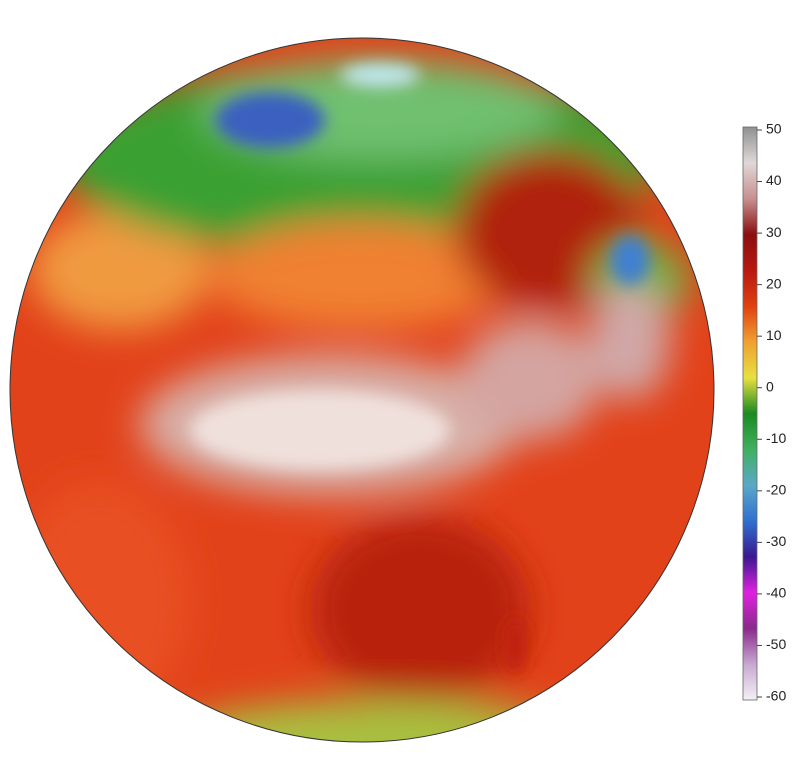 The width and height of the screenshot is (800, 779). Describe the element at coordinates (776, 438) in the screenshot. I see `colorbar-tick-label: -10` at that location.